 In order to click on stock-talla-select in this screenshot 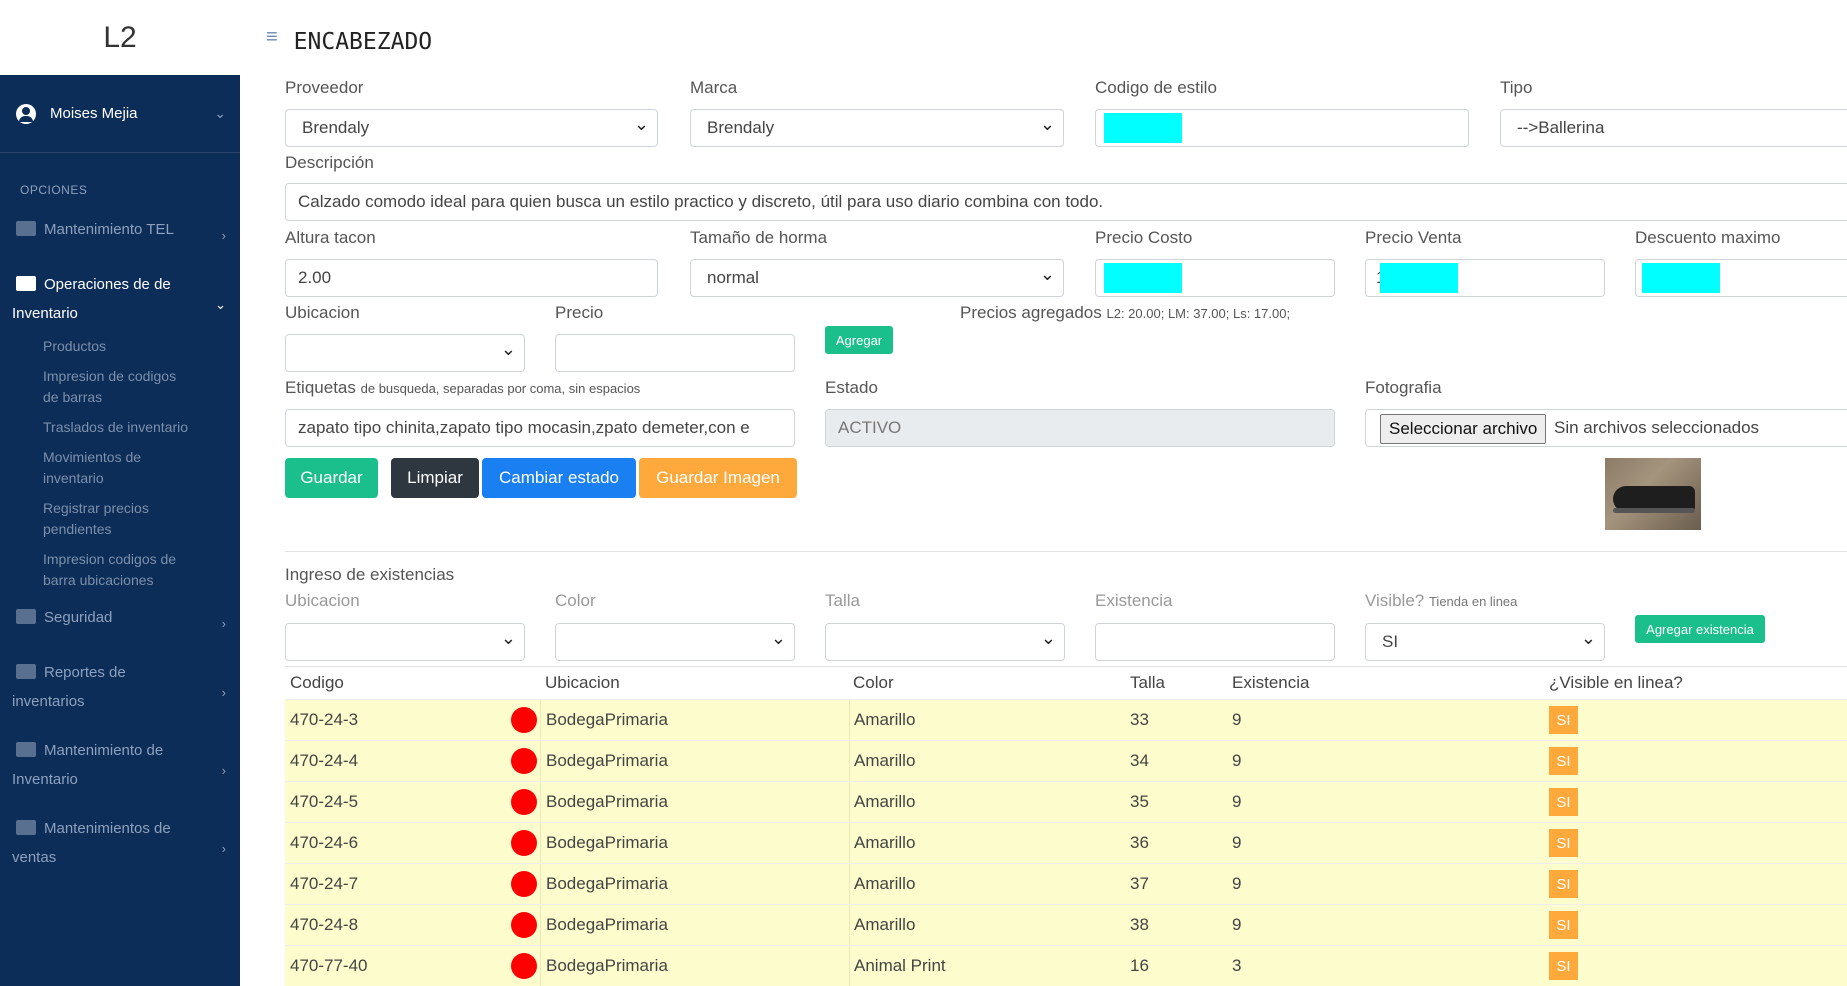, I will do `click(945, 642)`.